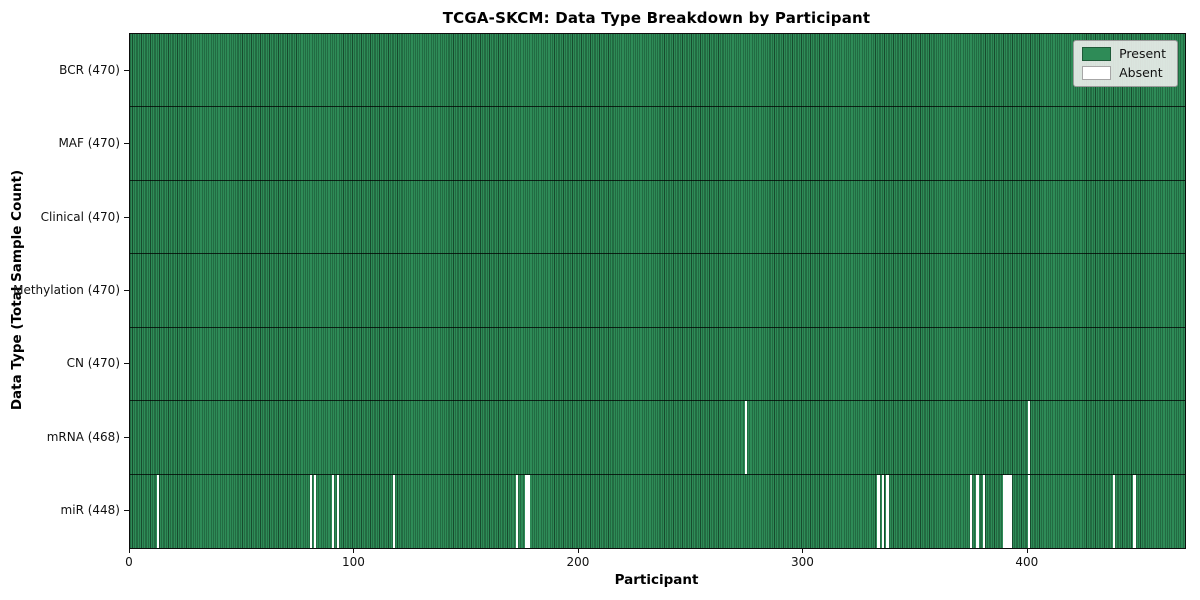  I want to click on heatmap-row-Methylation, so click(657, 291).